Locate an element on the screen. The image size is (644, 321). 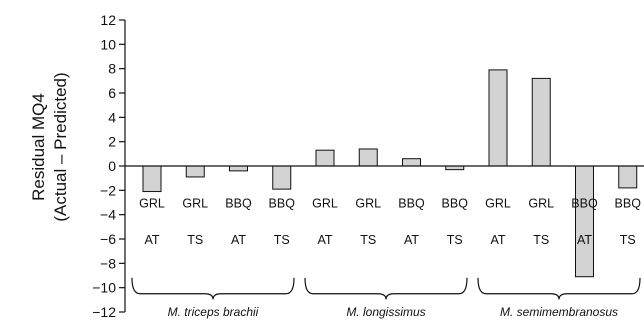
group-label: M. semimembranosus is located at coordinates (559, 312).